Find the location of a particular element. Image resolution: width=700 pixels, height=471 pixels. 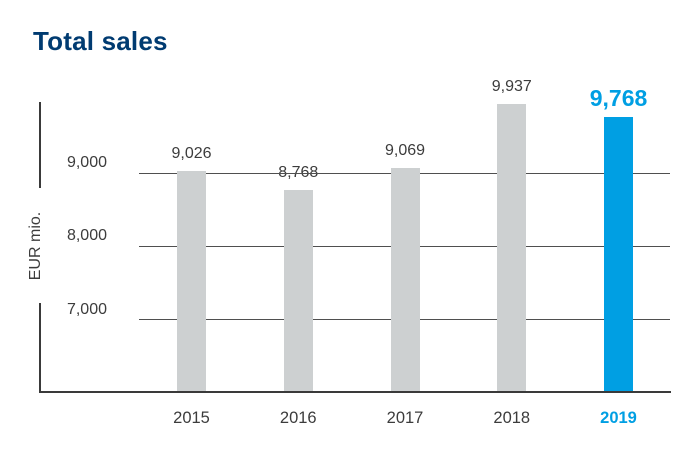

bar-value-label-2018: 9,937 is located at coordinates (511, 87).